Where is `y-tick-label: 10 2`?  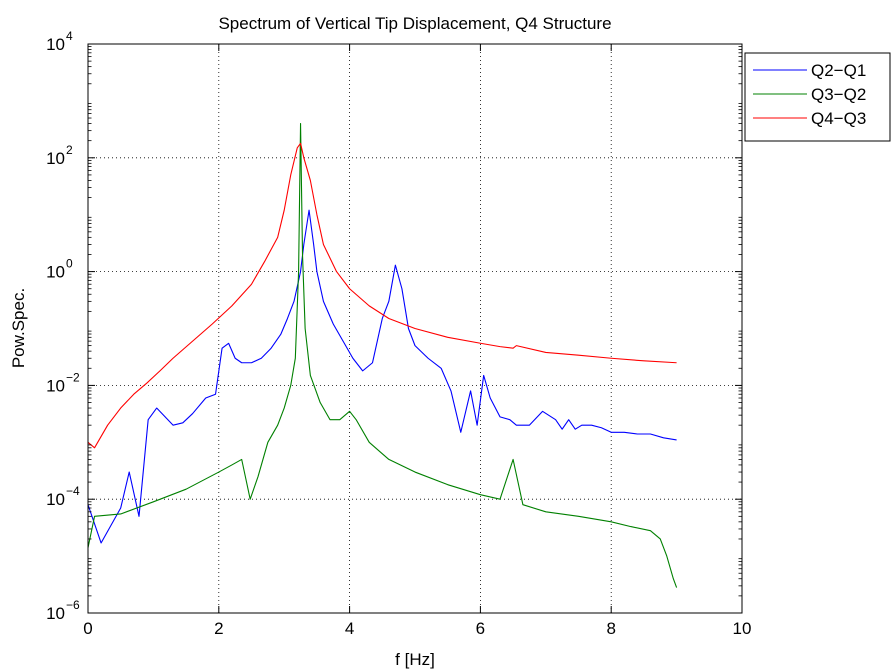 y-tick-label: 10 2 is located at coordinates (59, 155).